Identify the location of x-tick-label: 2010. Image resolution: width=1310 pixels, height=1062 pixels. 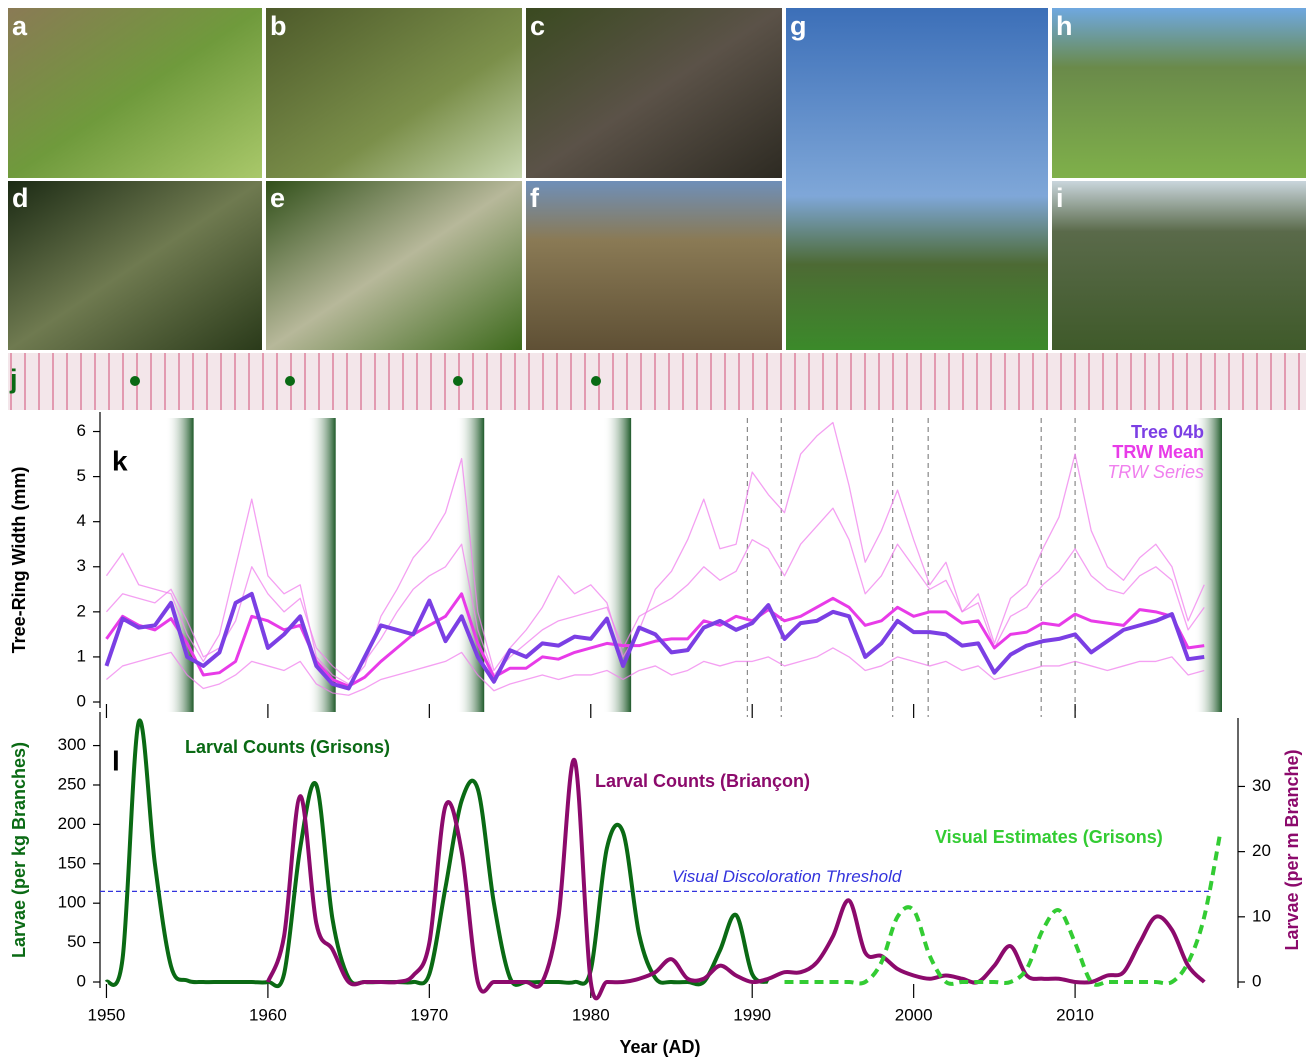
(1075, 1014).